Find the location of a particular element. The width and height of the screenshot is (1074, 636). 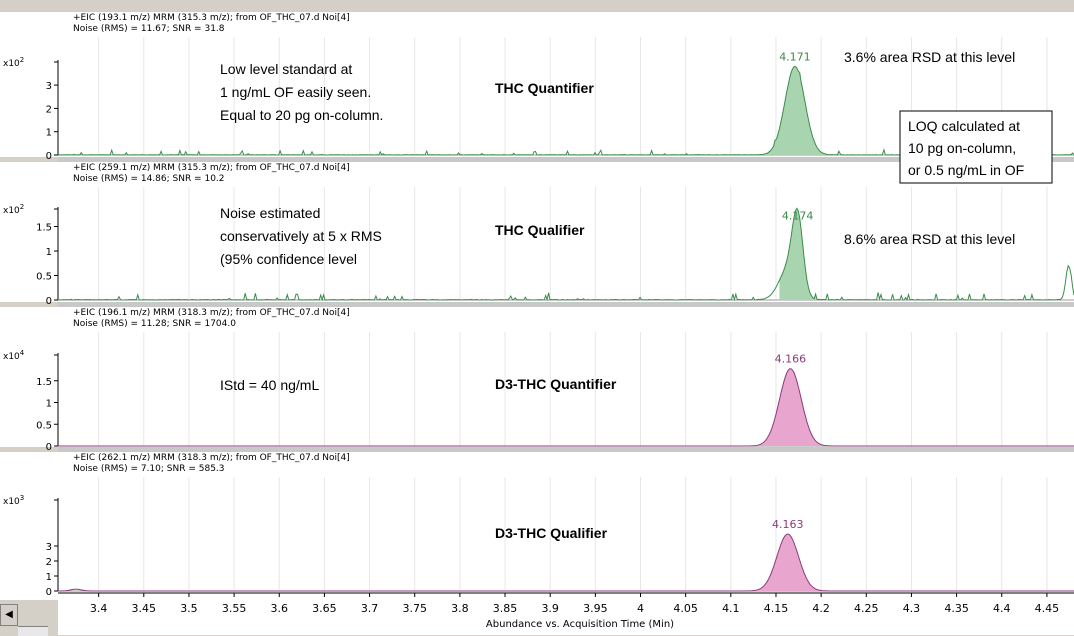

panel-3-series-title: D3-THC Quantifier is located at coordinates (556, 384).